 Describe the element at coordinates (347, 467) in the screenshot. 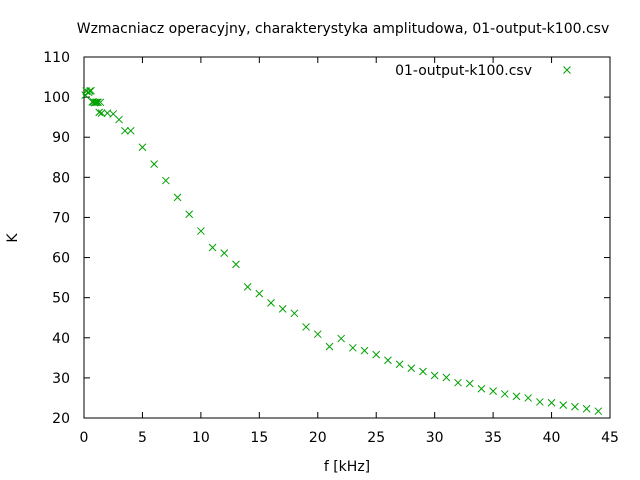

I see `x-axis-label: f [kHz]` at that location.